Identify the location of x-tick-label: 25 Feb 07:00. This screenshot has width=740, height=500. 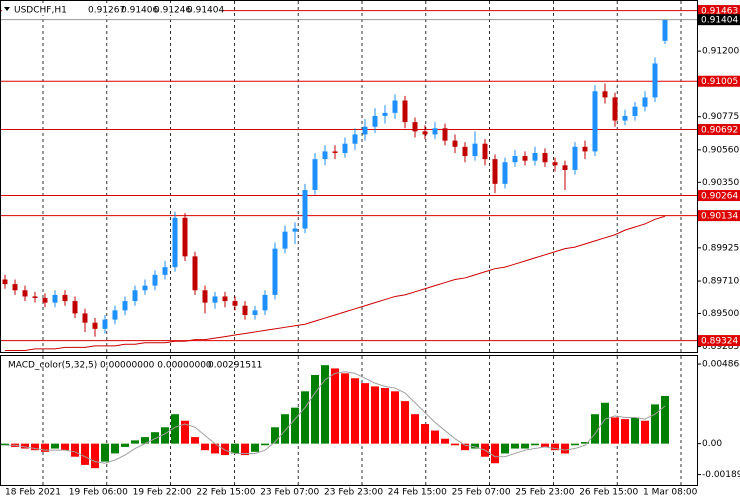
(481, 493).